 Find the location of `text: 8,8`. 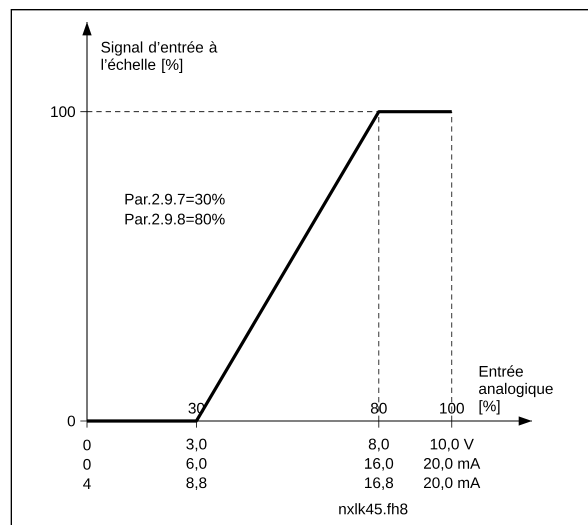

text: 8,8 is located at coordinates (196, 483).